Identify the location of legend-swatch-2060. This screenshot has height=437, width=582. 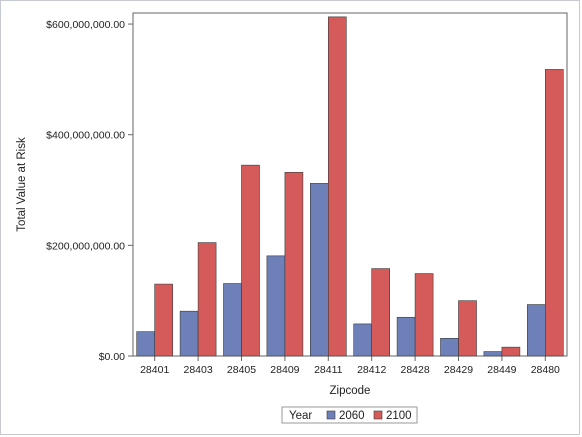
(331, 415).